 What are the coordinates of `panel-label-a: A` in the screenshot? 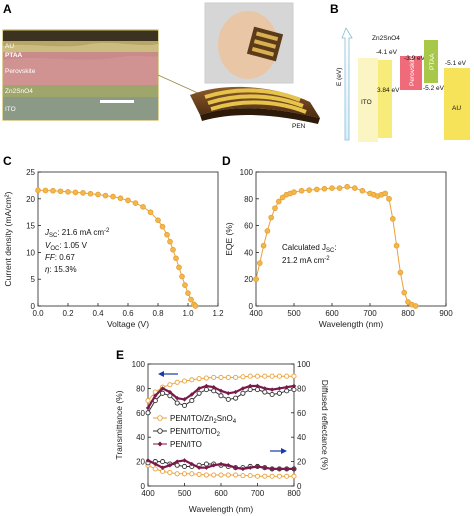 It's located at (7, 9).